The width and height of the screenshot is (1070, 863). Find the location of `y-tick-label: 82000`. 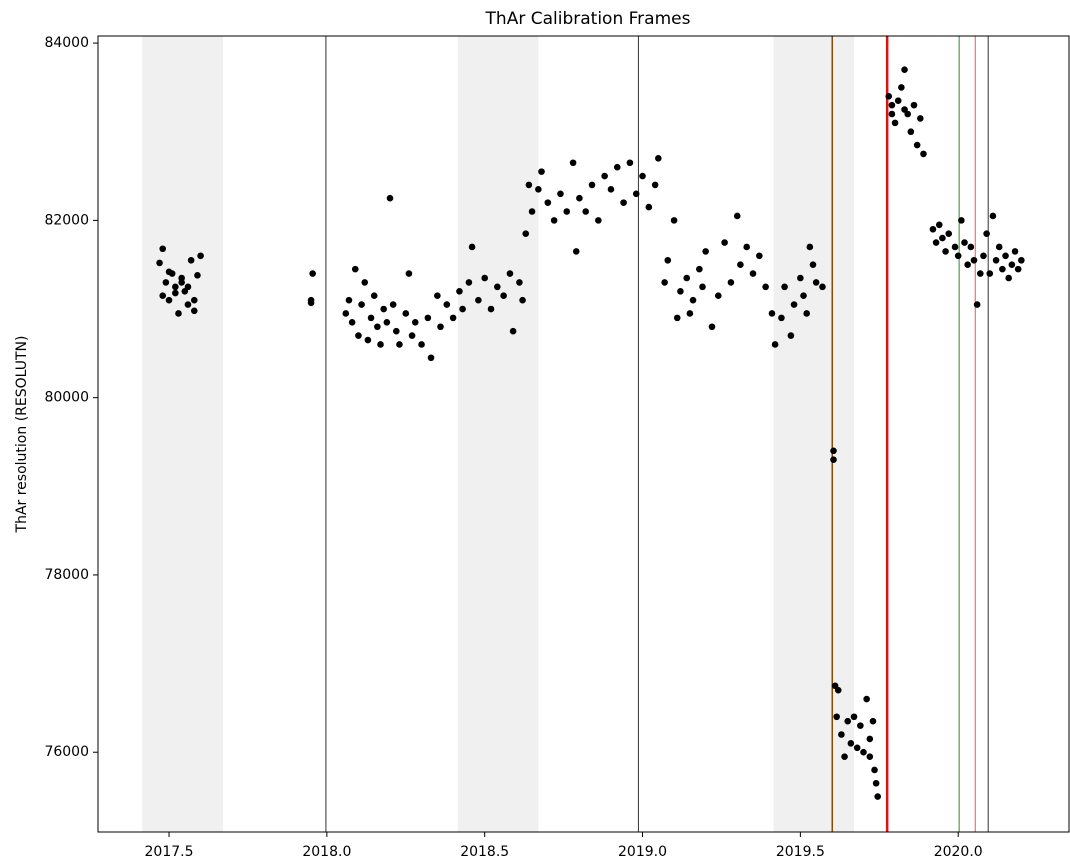

y-tick-label: 82000 is located at coordinates (66, 220).